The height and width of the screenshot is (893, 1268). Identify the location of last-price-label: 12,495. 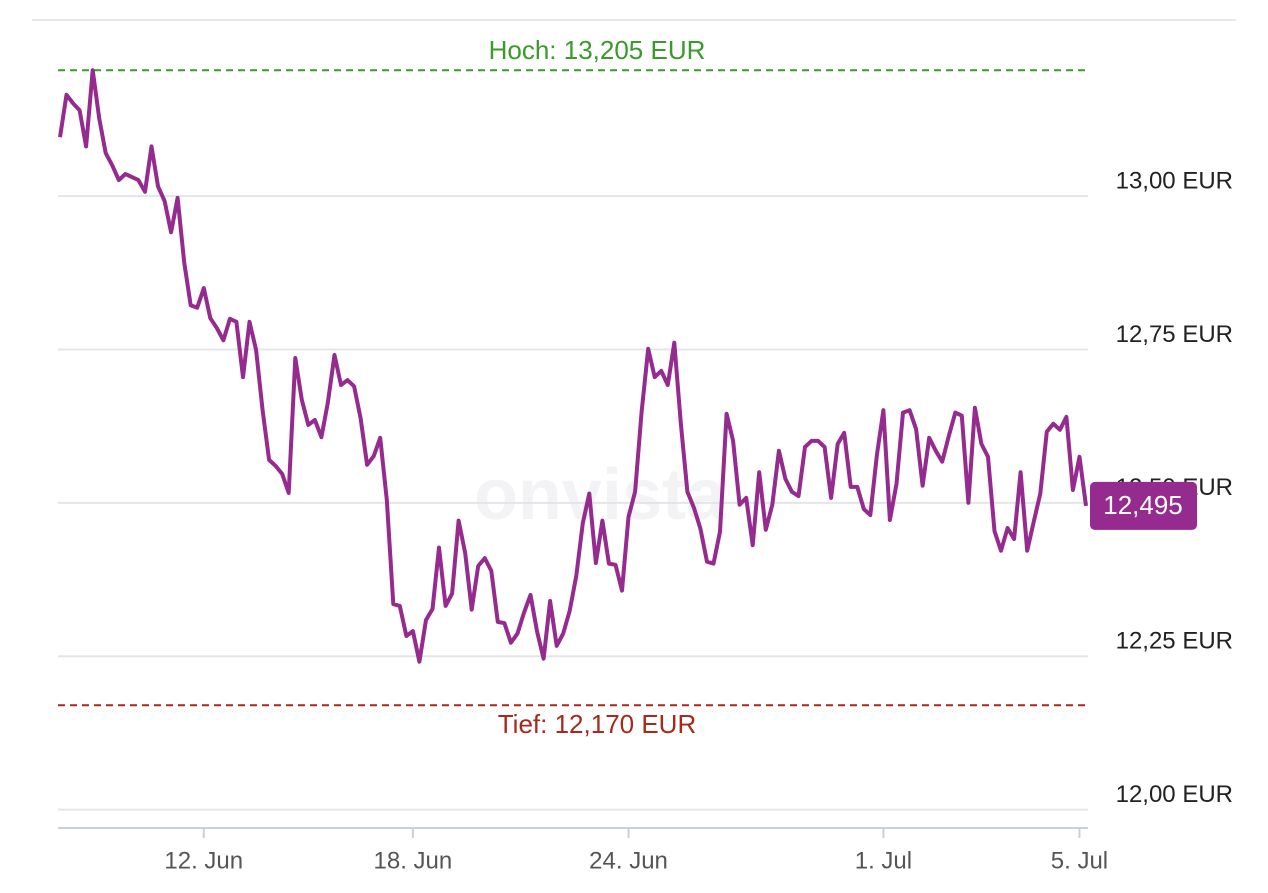
(1143, 505).